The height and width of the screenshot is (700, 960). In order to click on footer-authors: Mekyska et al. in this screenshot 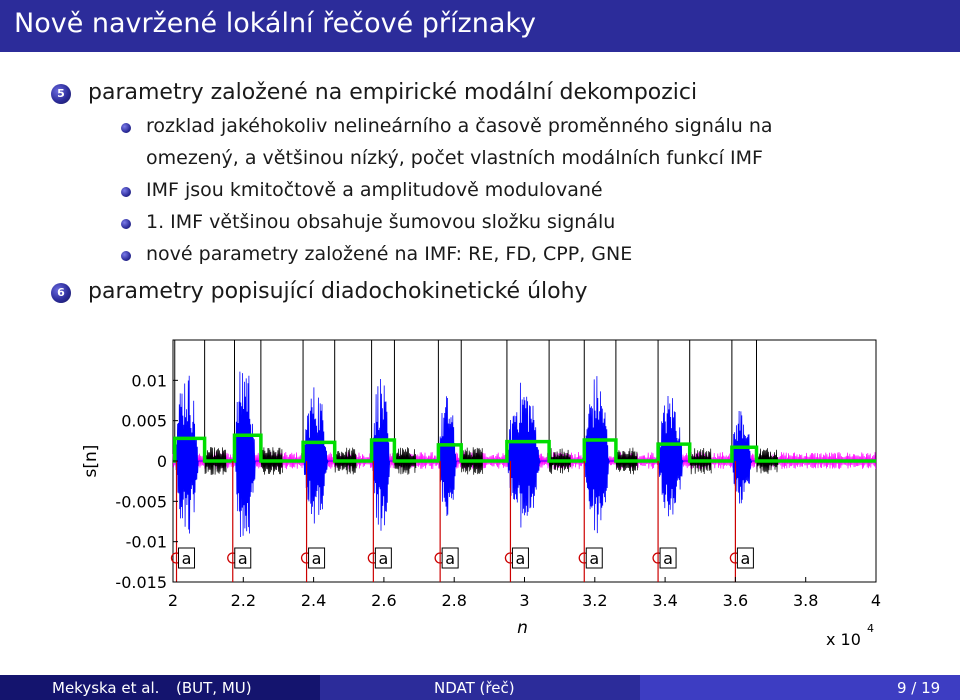, I will do `click(106, 688)`.